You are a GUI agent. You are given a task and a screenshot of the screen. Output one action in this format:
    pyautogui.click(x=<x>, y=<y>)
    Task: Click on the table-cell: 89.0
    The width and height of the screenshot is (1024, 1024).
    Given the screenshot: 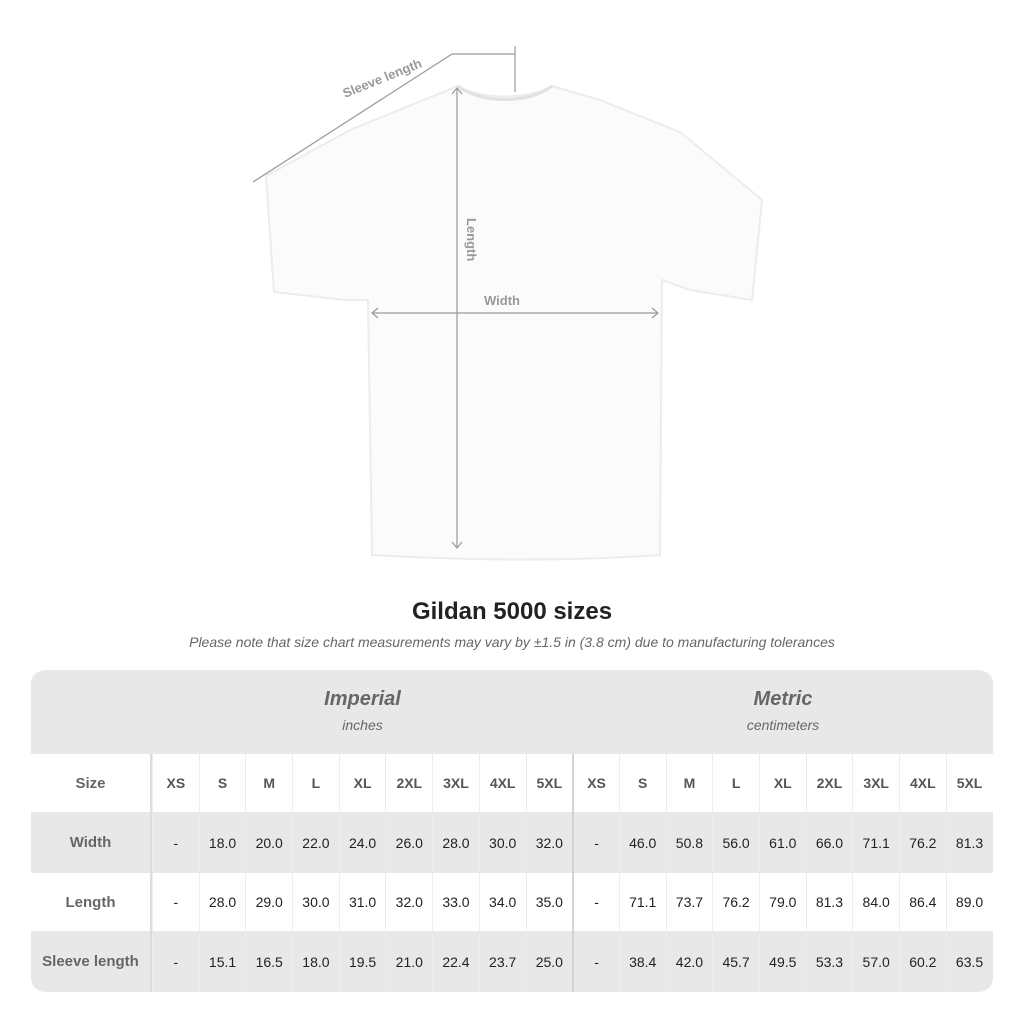 What is the action you would take?
    pyautogui.click(x=969, y=902)
    